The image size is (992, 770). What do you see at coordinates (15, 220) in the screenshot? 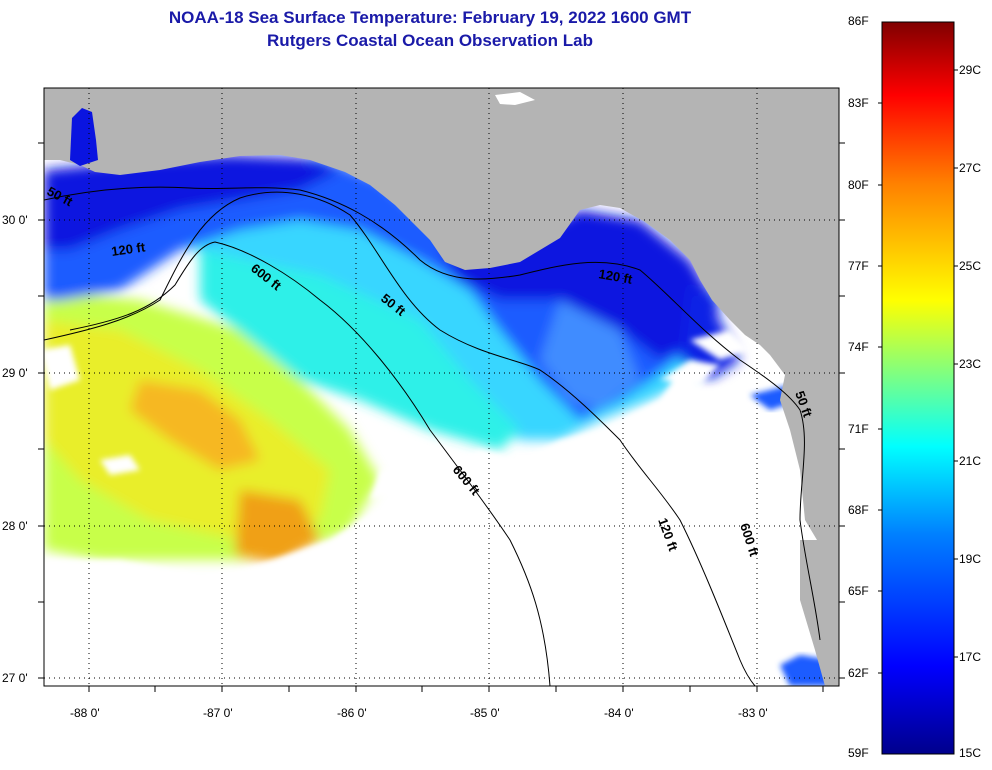
I see `lat-label: 30 0'` at bounding box center [15, 220].